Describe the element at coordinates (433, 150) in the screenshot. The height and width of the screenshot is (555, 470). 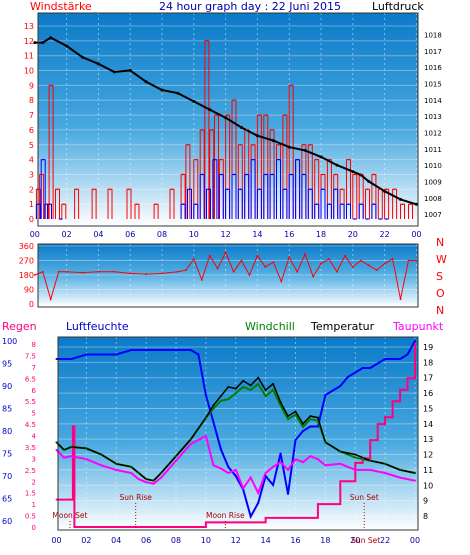
I see `pressure-tick-label: 1011` at that location.